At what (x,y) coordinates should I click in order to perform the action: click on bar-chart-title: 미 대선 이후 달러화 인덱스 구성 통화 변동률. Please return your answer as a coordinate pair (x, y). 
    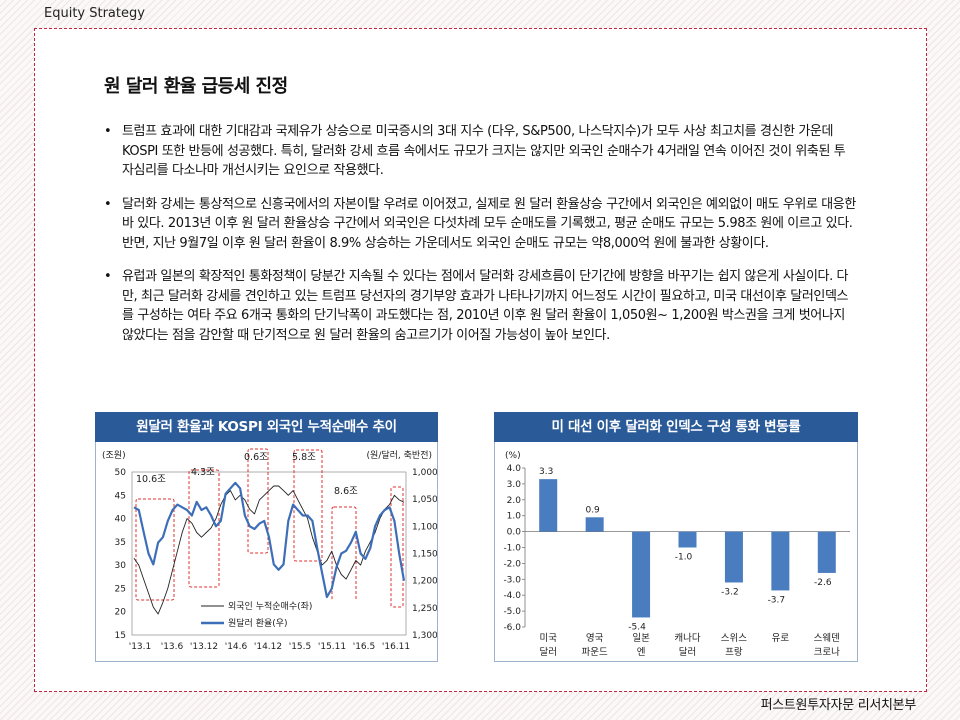
    Looking at the image, I should click on (676, 427).